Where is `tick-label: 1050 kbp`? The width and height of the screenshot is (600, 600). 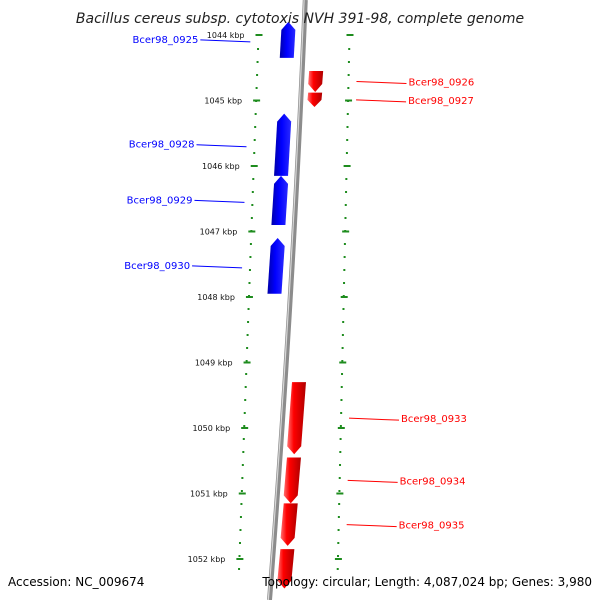 tick-label: 1050 kbp is located at coordinates (211, 428).